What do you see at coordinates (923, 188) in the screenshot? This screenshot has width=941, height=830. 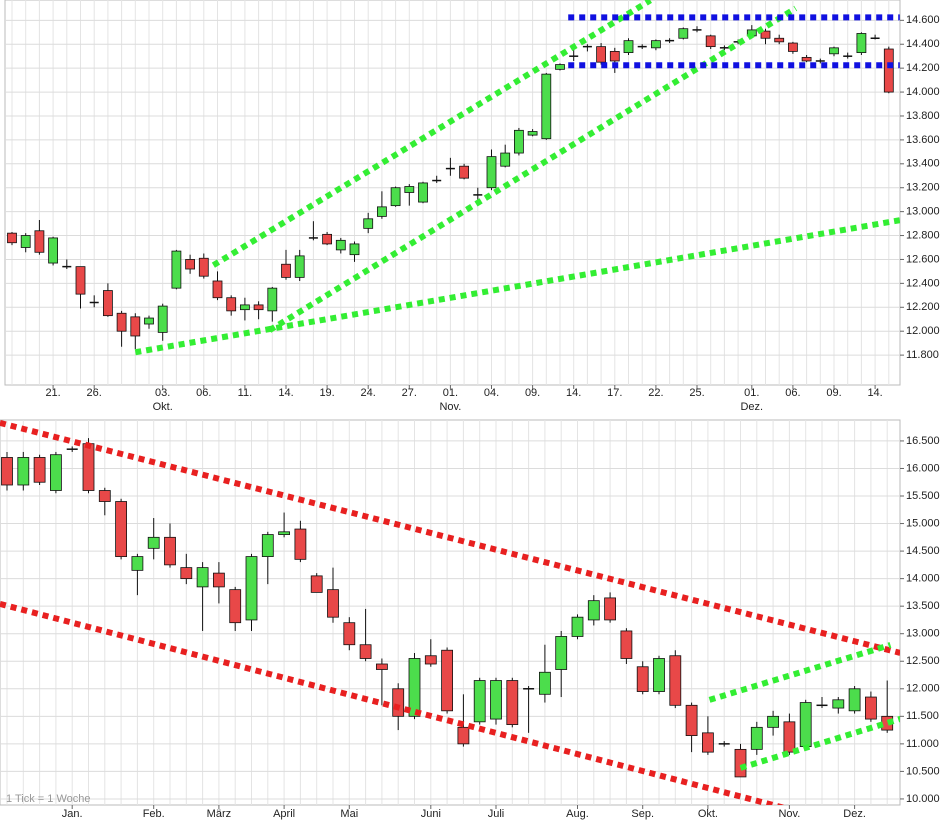 I see `y-tick-label: 13.200` at bounding box center [923, 188].